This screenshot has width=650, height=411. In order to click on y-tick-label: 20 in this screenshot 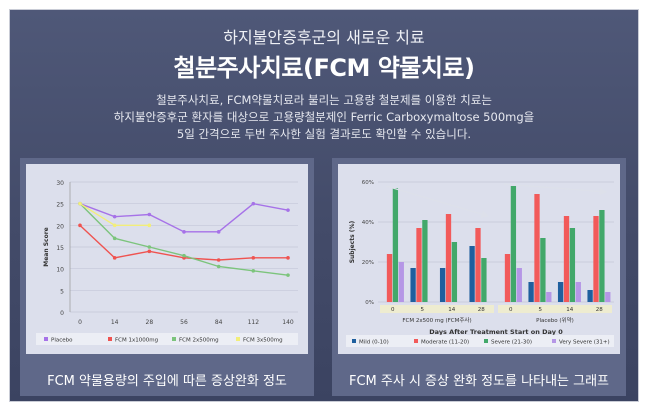, I will do `click(60, 226)`.